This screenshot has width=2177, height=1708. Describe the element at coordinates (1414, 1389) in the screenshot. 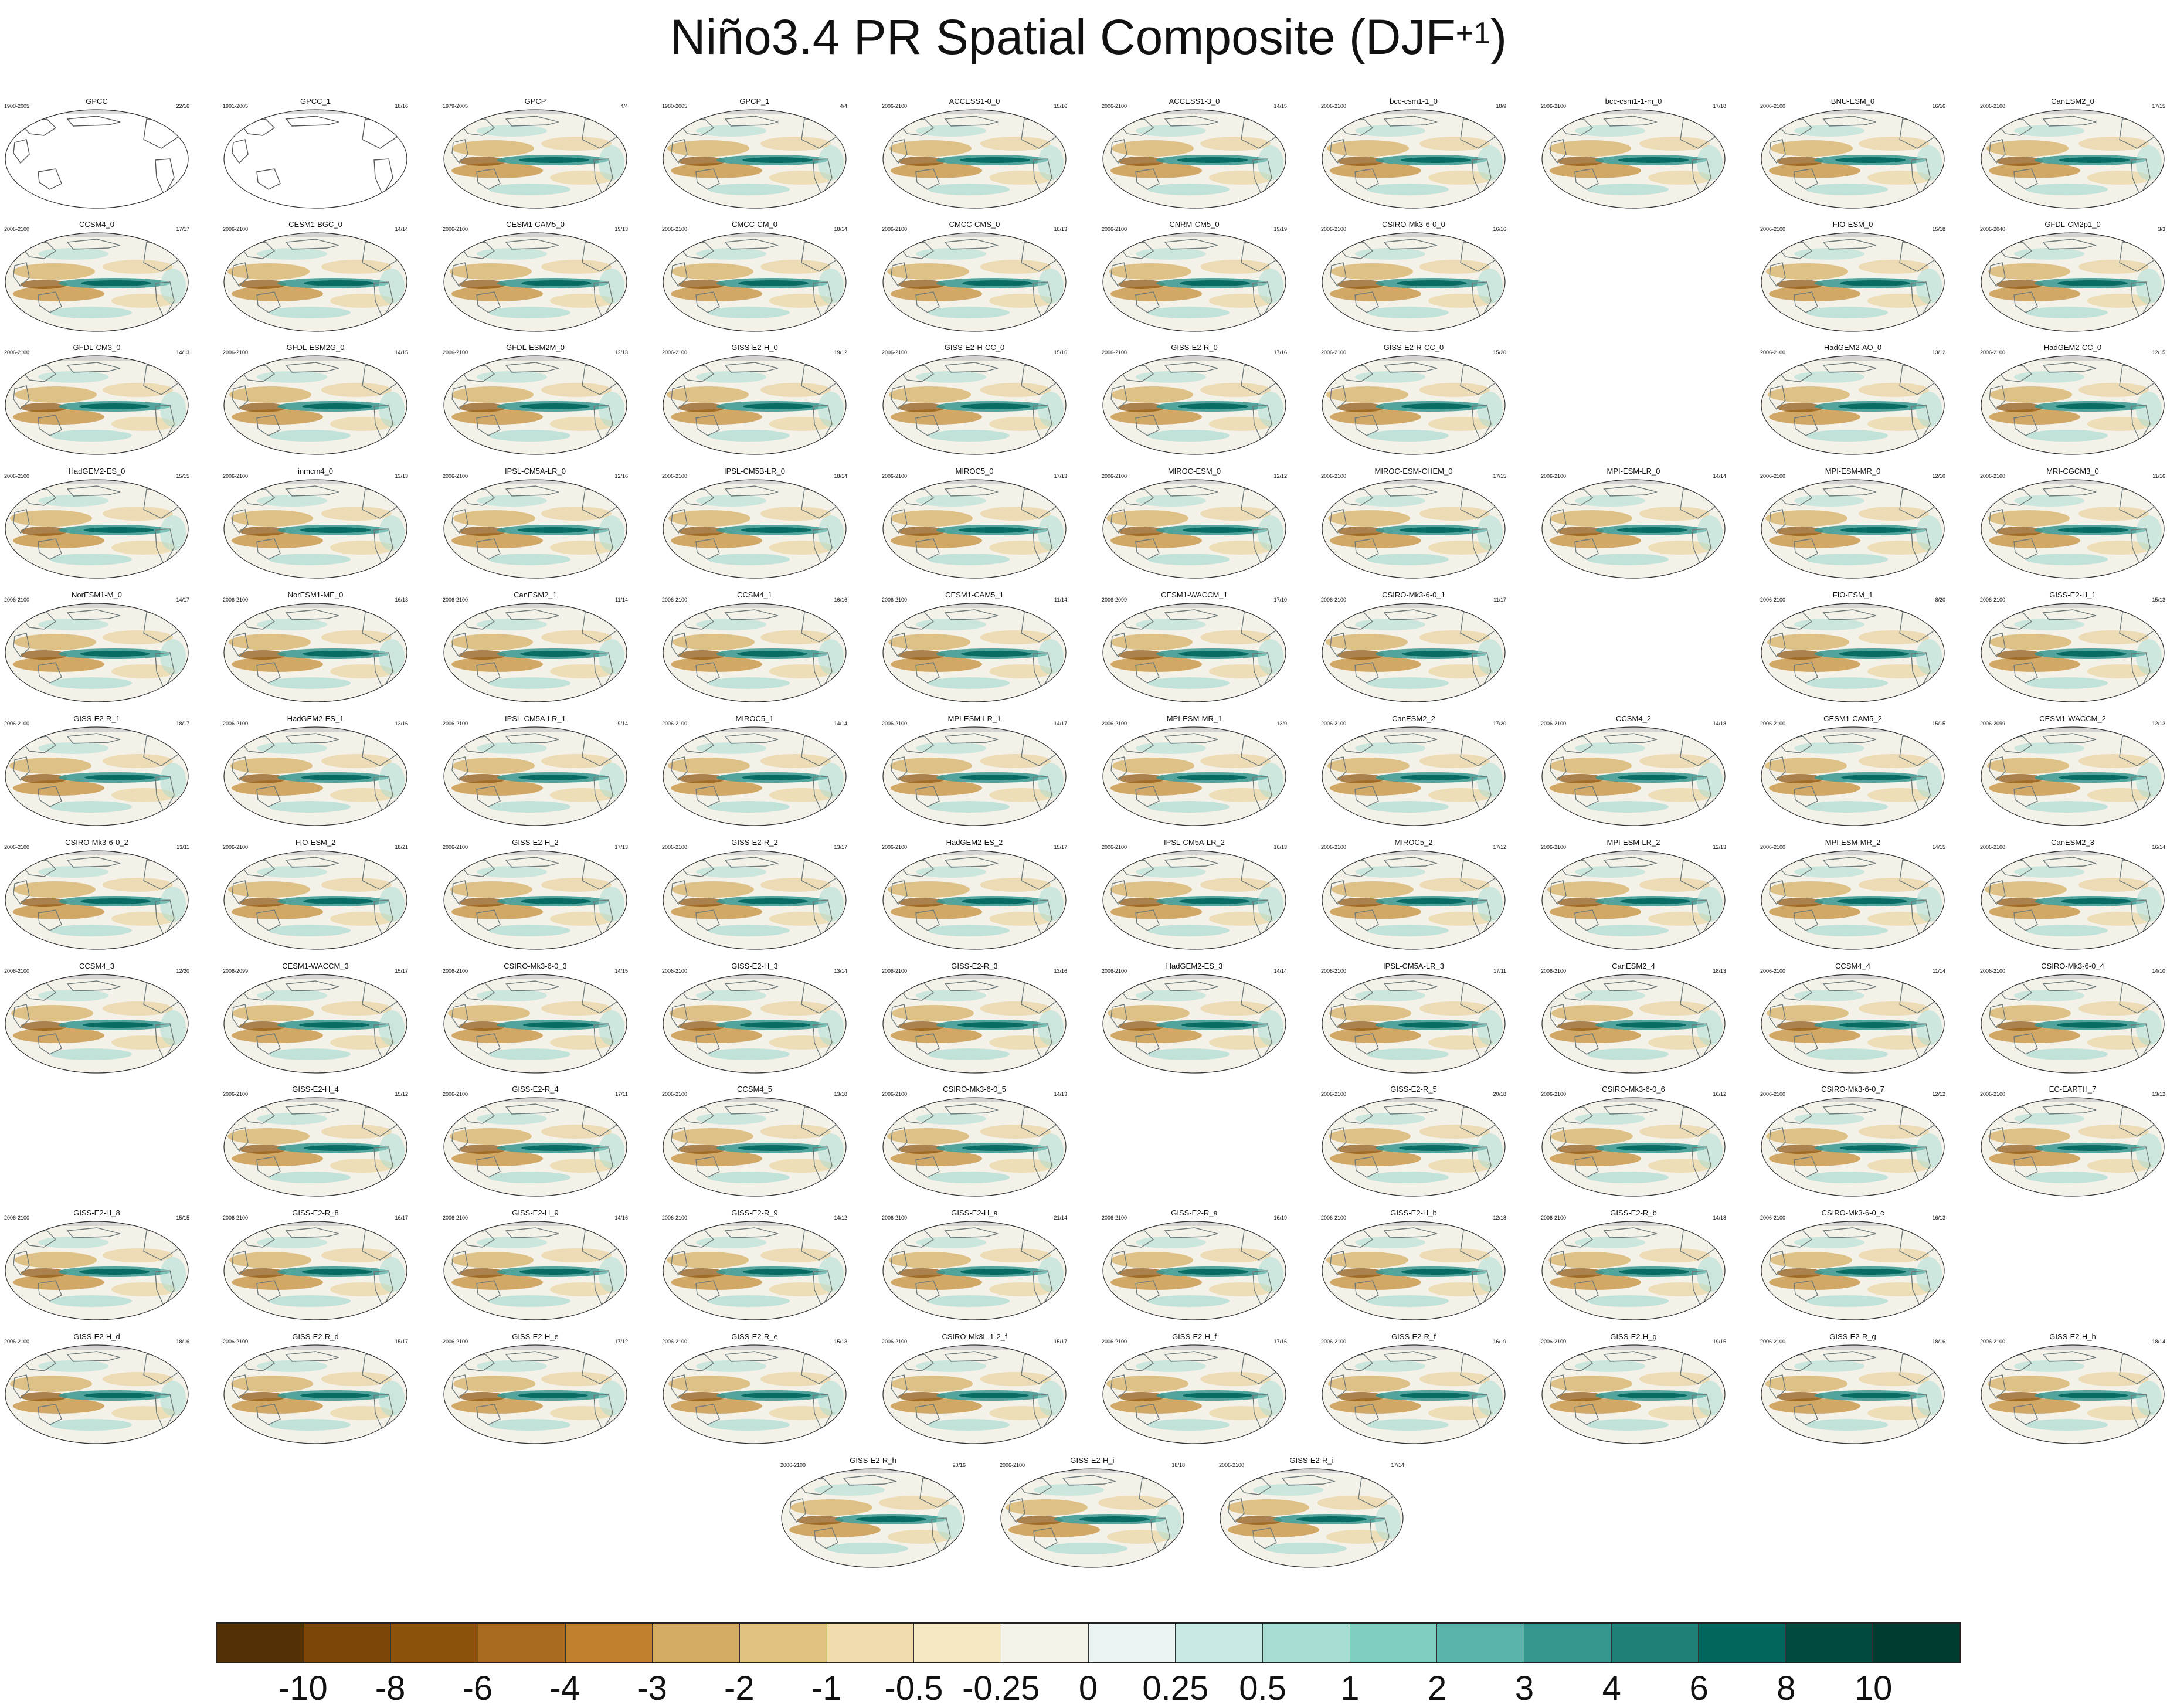

I see `map-panel: GISS-E2-R_f 2006-2100 16/19` at that location.